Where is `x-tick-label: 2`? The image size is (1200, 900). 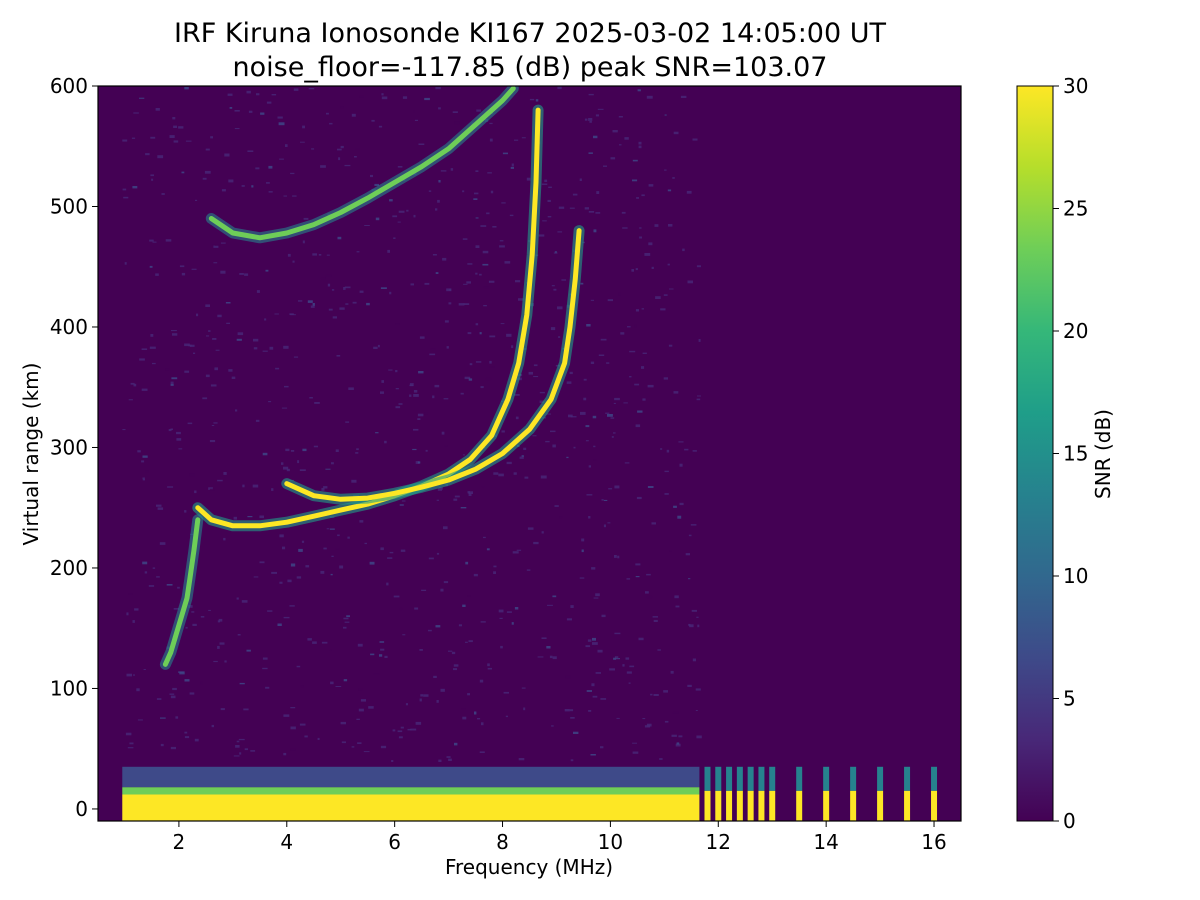
x-tick-label: 2 is located at coordinates (179, 842).